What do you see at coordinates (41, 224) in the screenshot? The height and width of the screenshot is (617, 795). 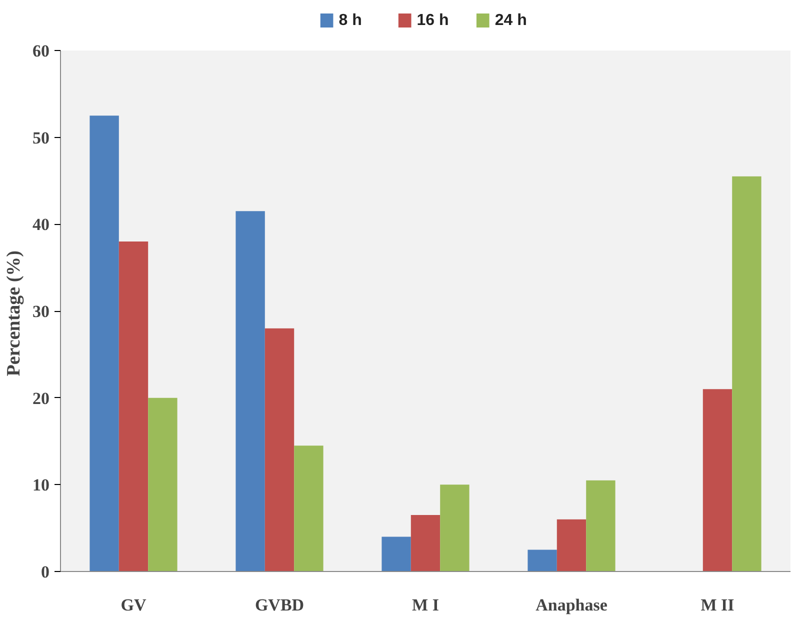 I see `y-tick-label: 40` at bounding box center [41, 224].